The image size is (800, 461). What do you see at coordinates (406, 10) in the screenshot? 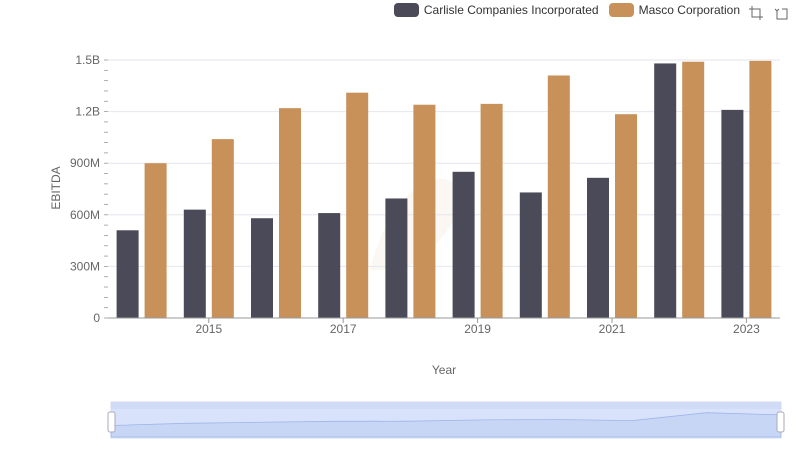
I see `legend-swatch-carlisle` at bounding box center [406, 10].